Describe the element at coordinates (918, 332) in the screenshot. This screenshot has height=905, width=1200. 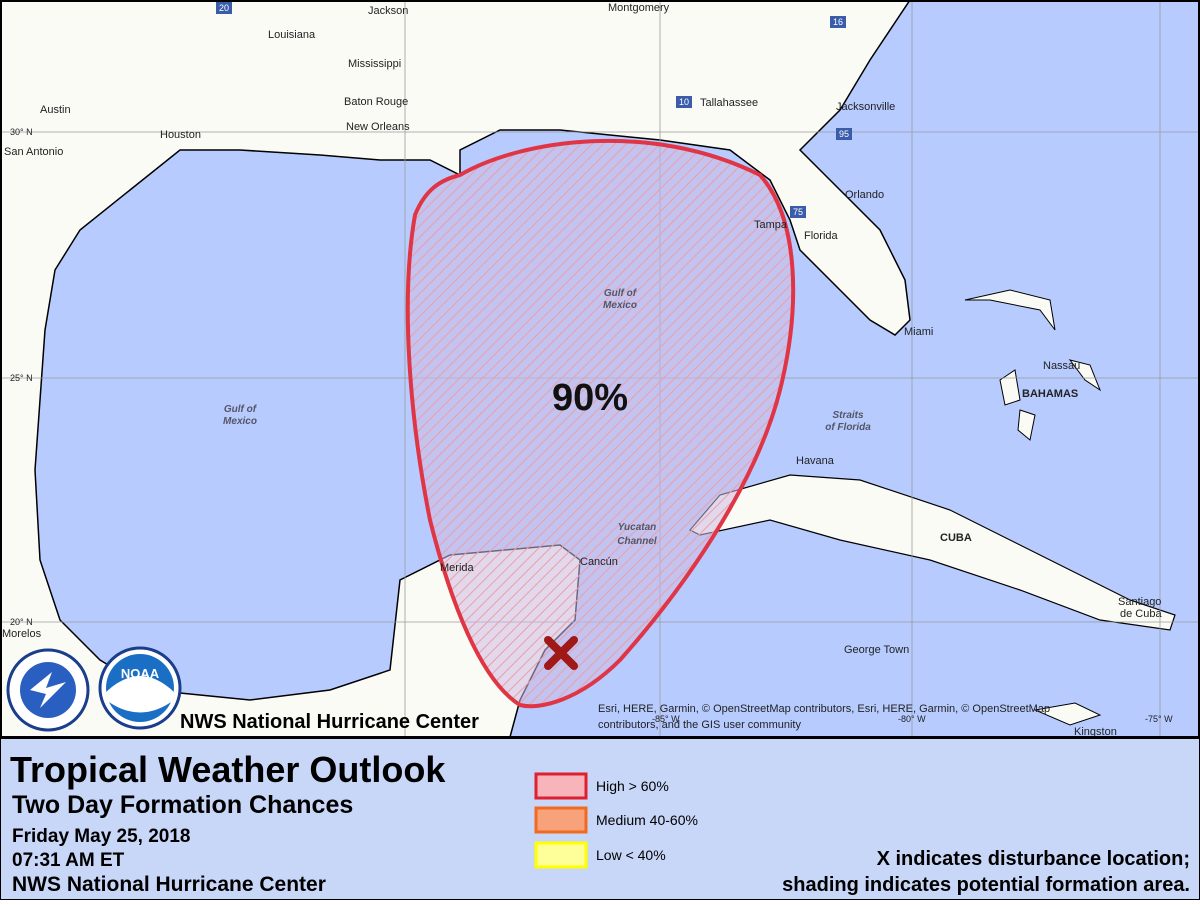
I see `place: Miami` at that location.